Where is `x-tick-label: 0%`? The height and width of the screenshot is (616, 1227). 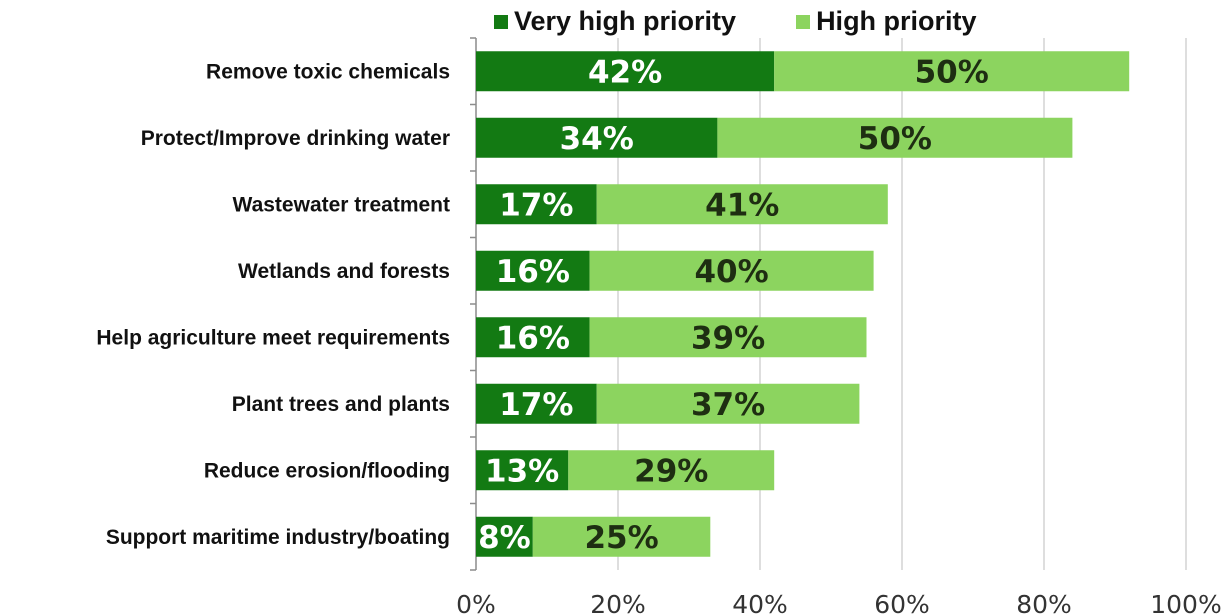 x-tick-label: 0% is located at coordinates (476, 603).